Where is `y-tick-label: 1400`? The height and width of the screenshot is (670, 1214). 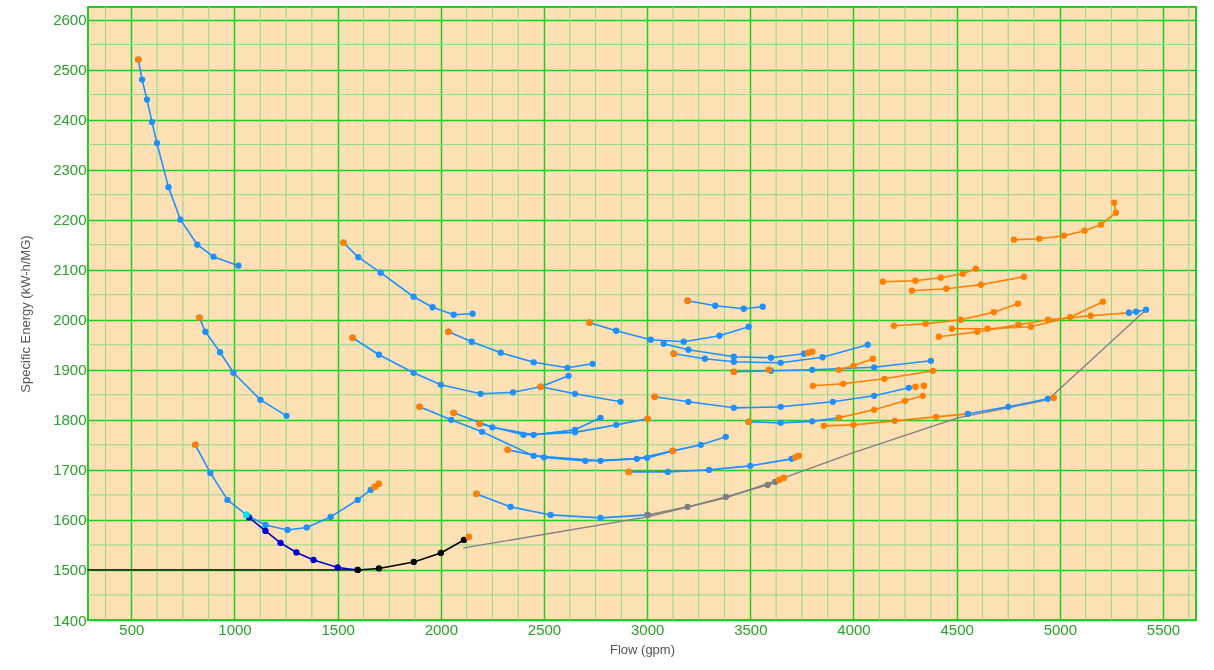 y-tick-label: 1400 is located at coordinates (70, 620).